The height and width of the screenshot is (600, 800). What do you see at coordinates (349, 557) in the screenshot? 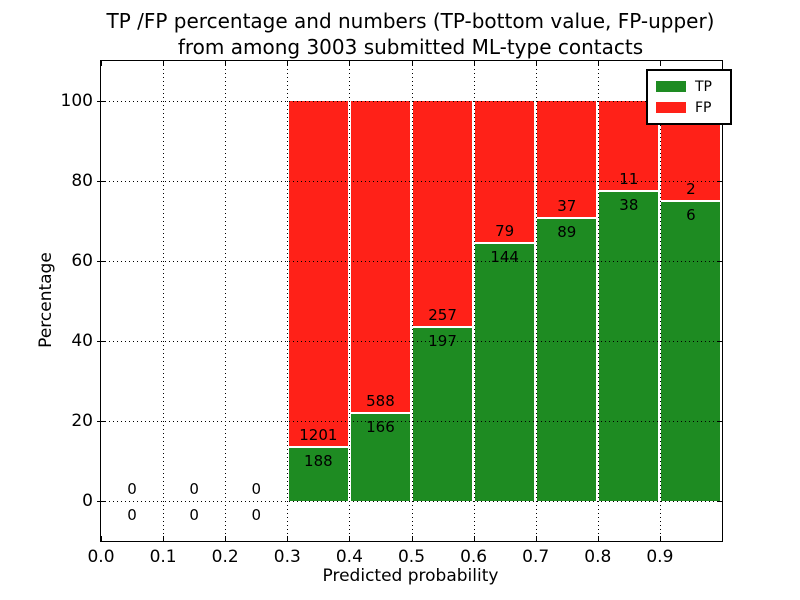
I see `x-tick-label: 0.4` at bounding box center [349, 557].